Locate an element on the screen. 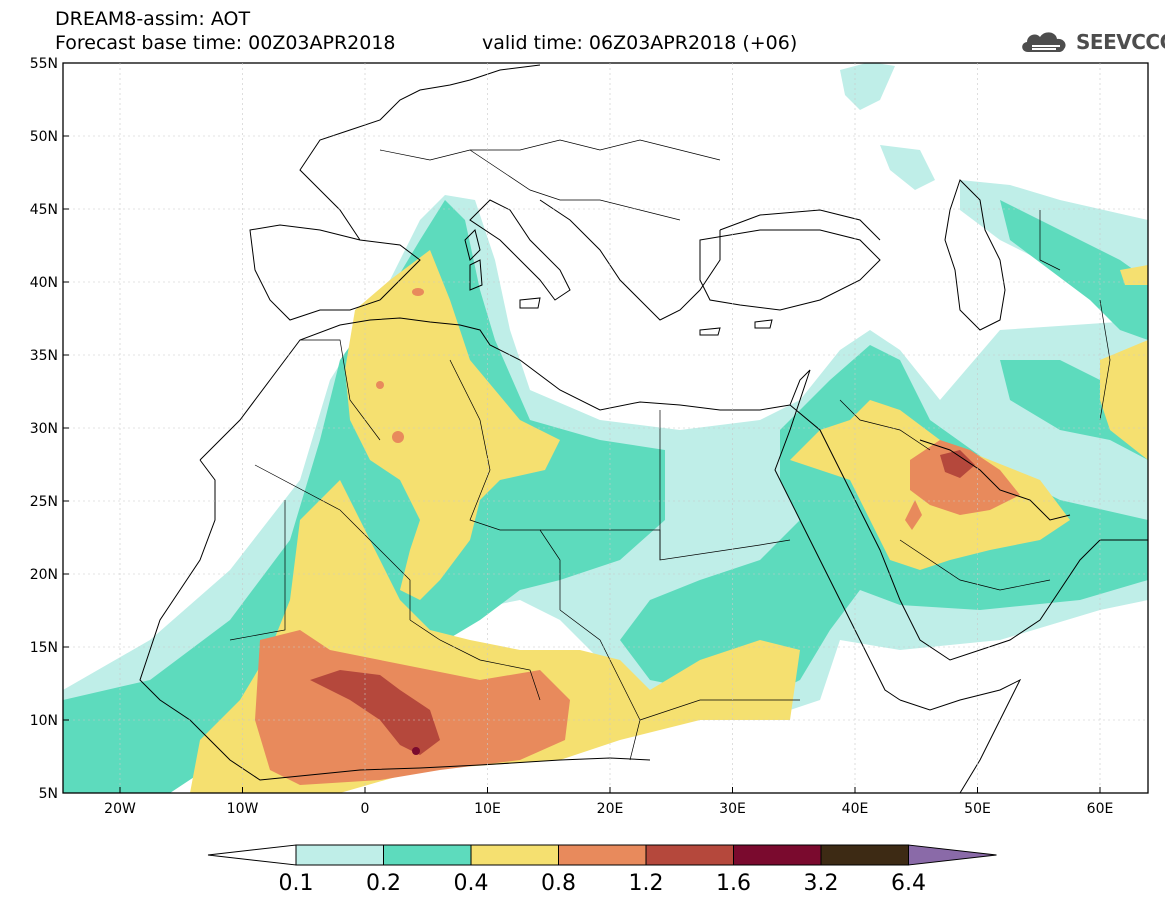 Image resolution: width=1165 pixels, height=905 pixels. lat-tick-label: 40N is located at coordinates (44, 283).